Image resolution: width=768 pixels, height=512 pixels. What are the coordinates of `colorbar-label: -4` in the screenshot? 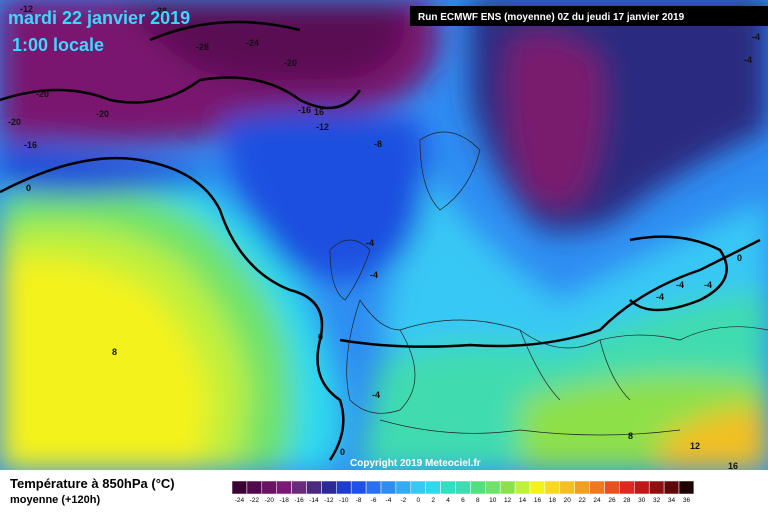 It's located at (389, 500).